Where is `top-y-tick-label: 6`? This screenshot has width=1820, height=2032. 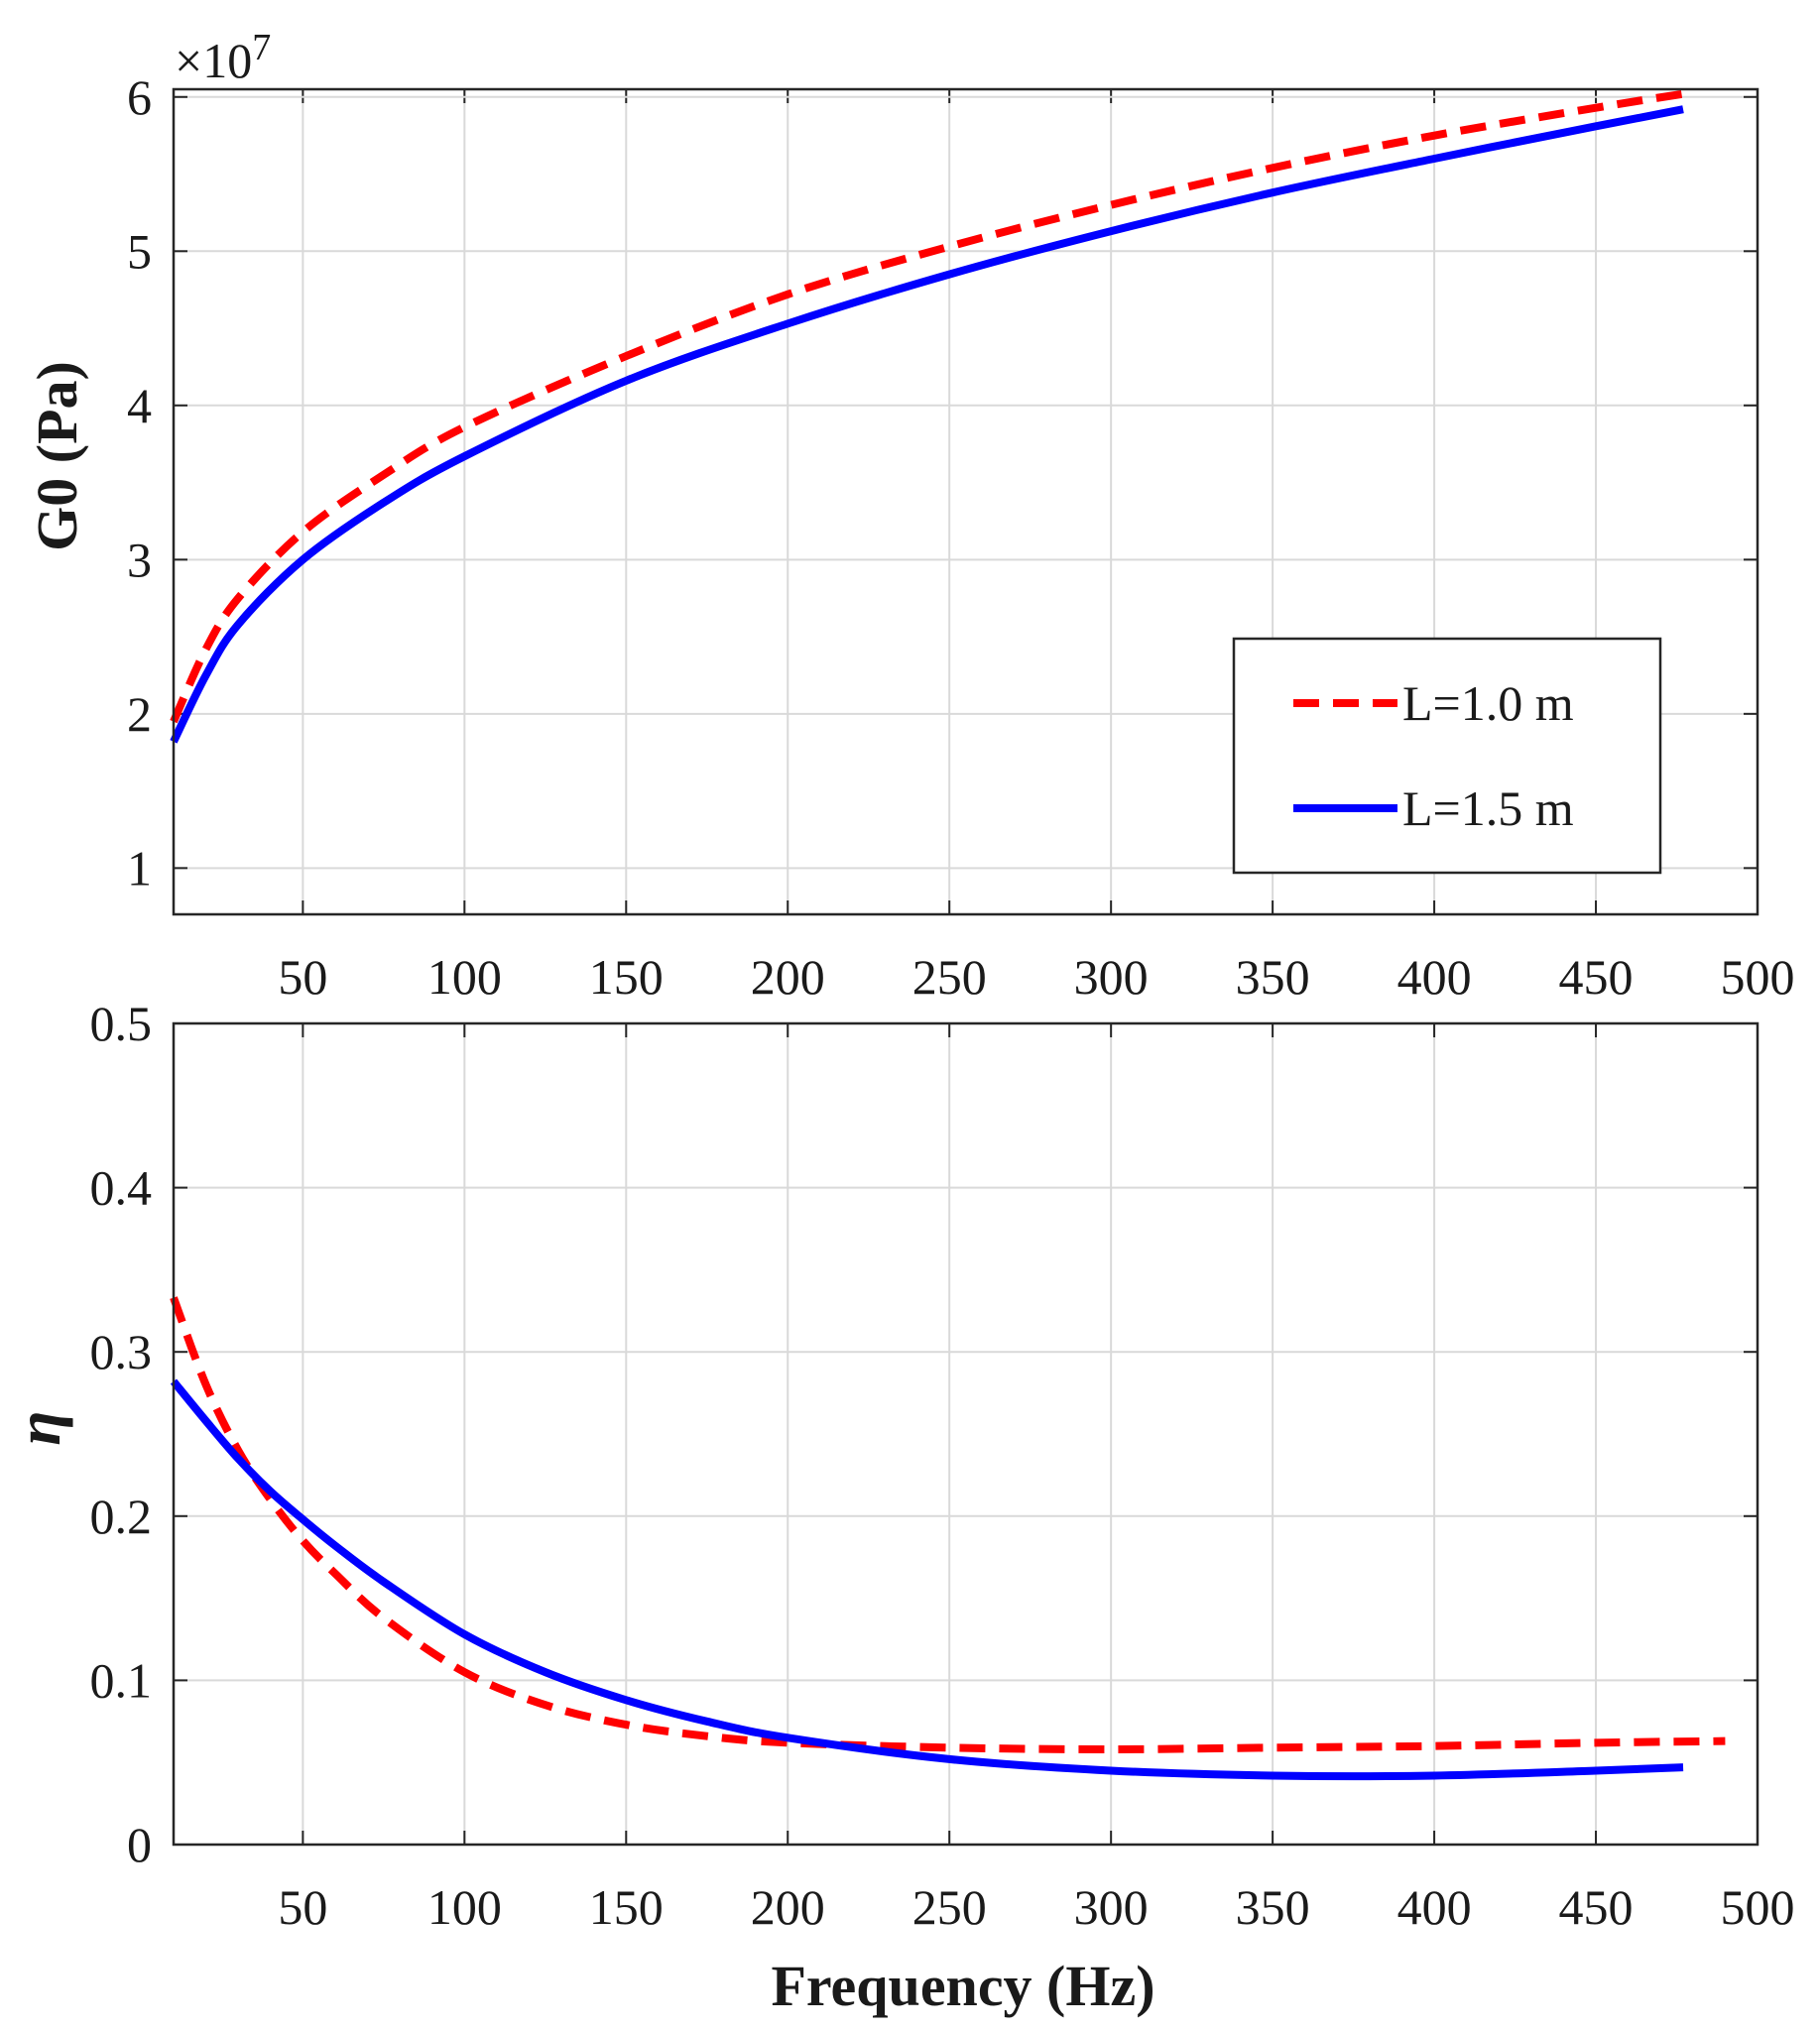 top-y-tick-label: 6 is located at coordinates (139, 97).